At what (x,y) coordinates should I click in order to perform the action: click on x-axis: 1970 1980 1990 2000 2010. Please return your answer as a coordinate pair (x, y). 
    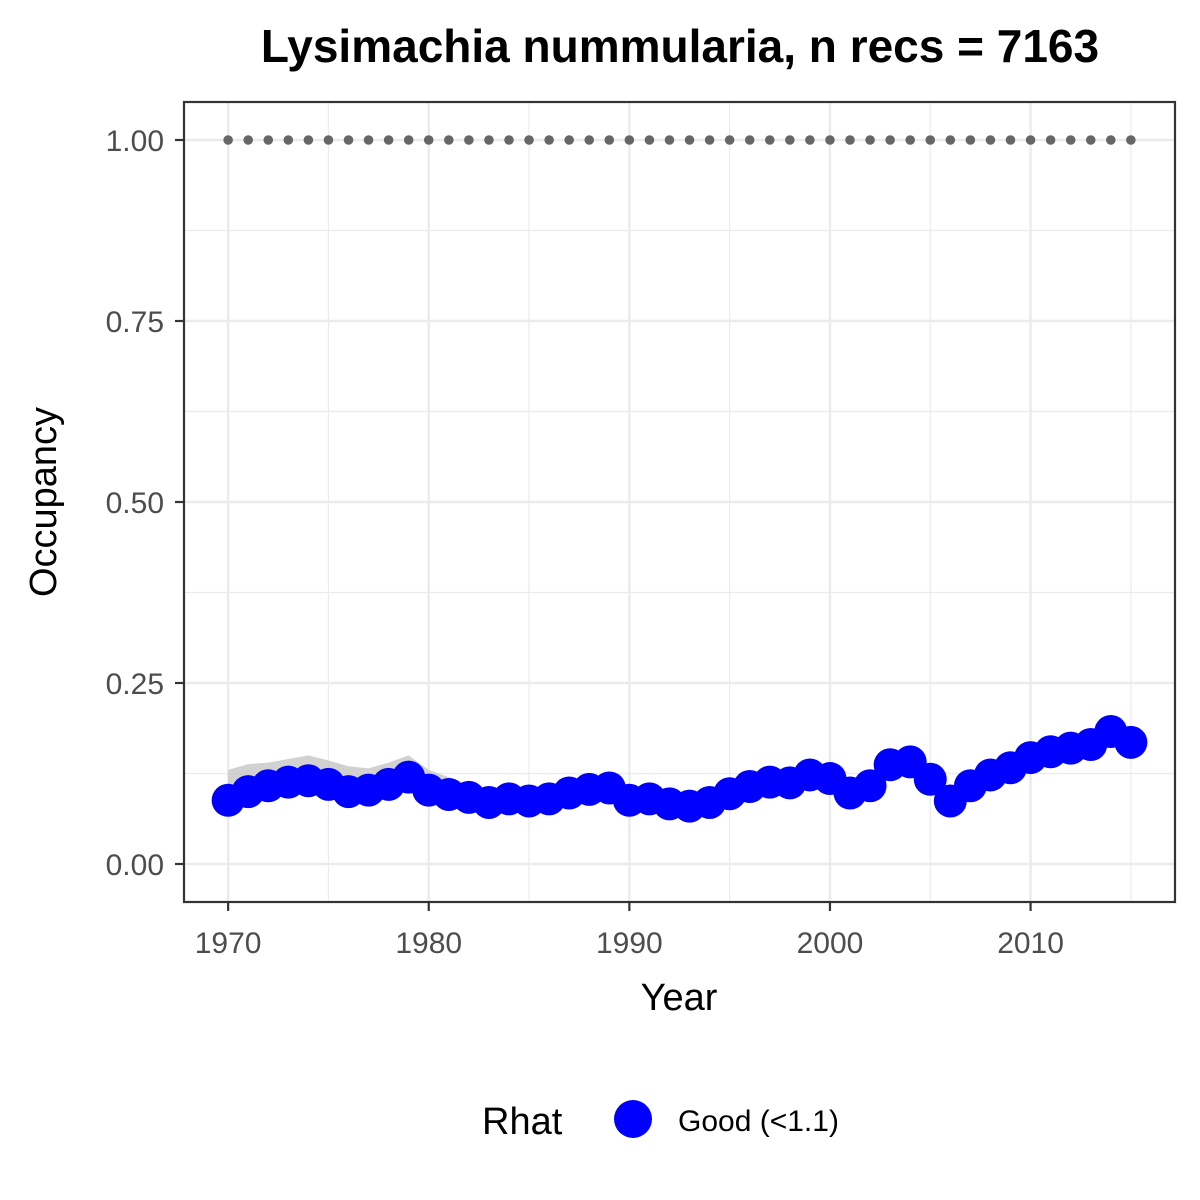
    Looking at the image, I should click on (629, 931).